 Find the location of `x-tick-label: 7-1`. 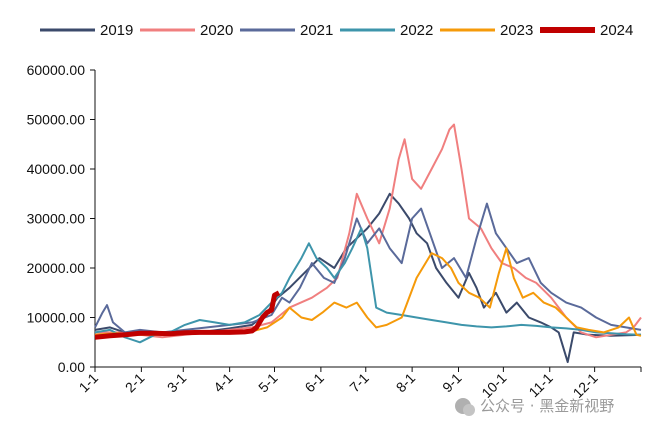

x-tick-label: 7-1 is located at coordinates (359, 383).